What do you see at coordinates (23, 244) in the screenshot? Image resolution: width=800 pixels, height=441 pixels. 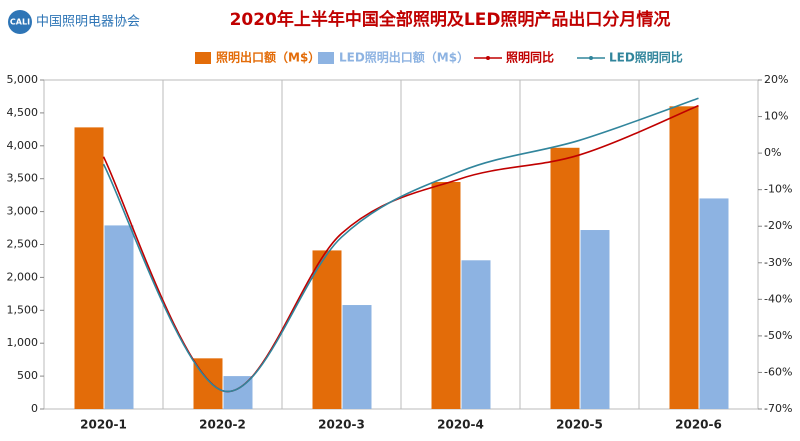 I see `y-tick-label: 2,500` at bounding box center [23, 244].